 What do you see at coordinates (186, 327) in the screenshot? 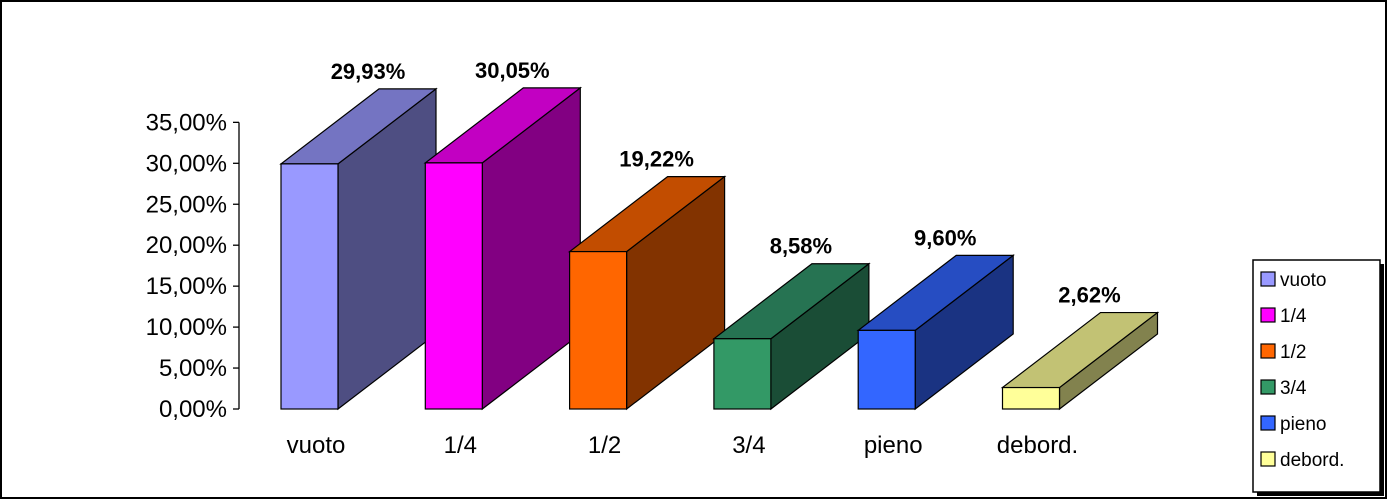
I see `y-tick-label: 10,00%` at bounding box center [186, 327].